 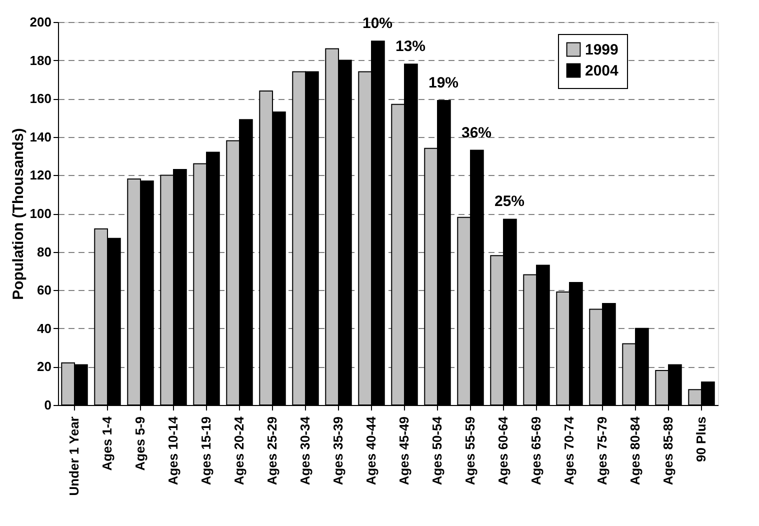 I want to click on x-tick-label: Ages 20-24, so click(x=239, y=451).